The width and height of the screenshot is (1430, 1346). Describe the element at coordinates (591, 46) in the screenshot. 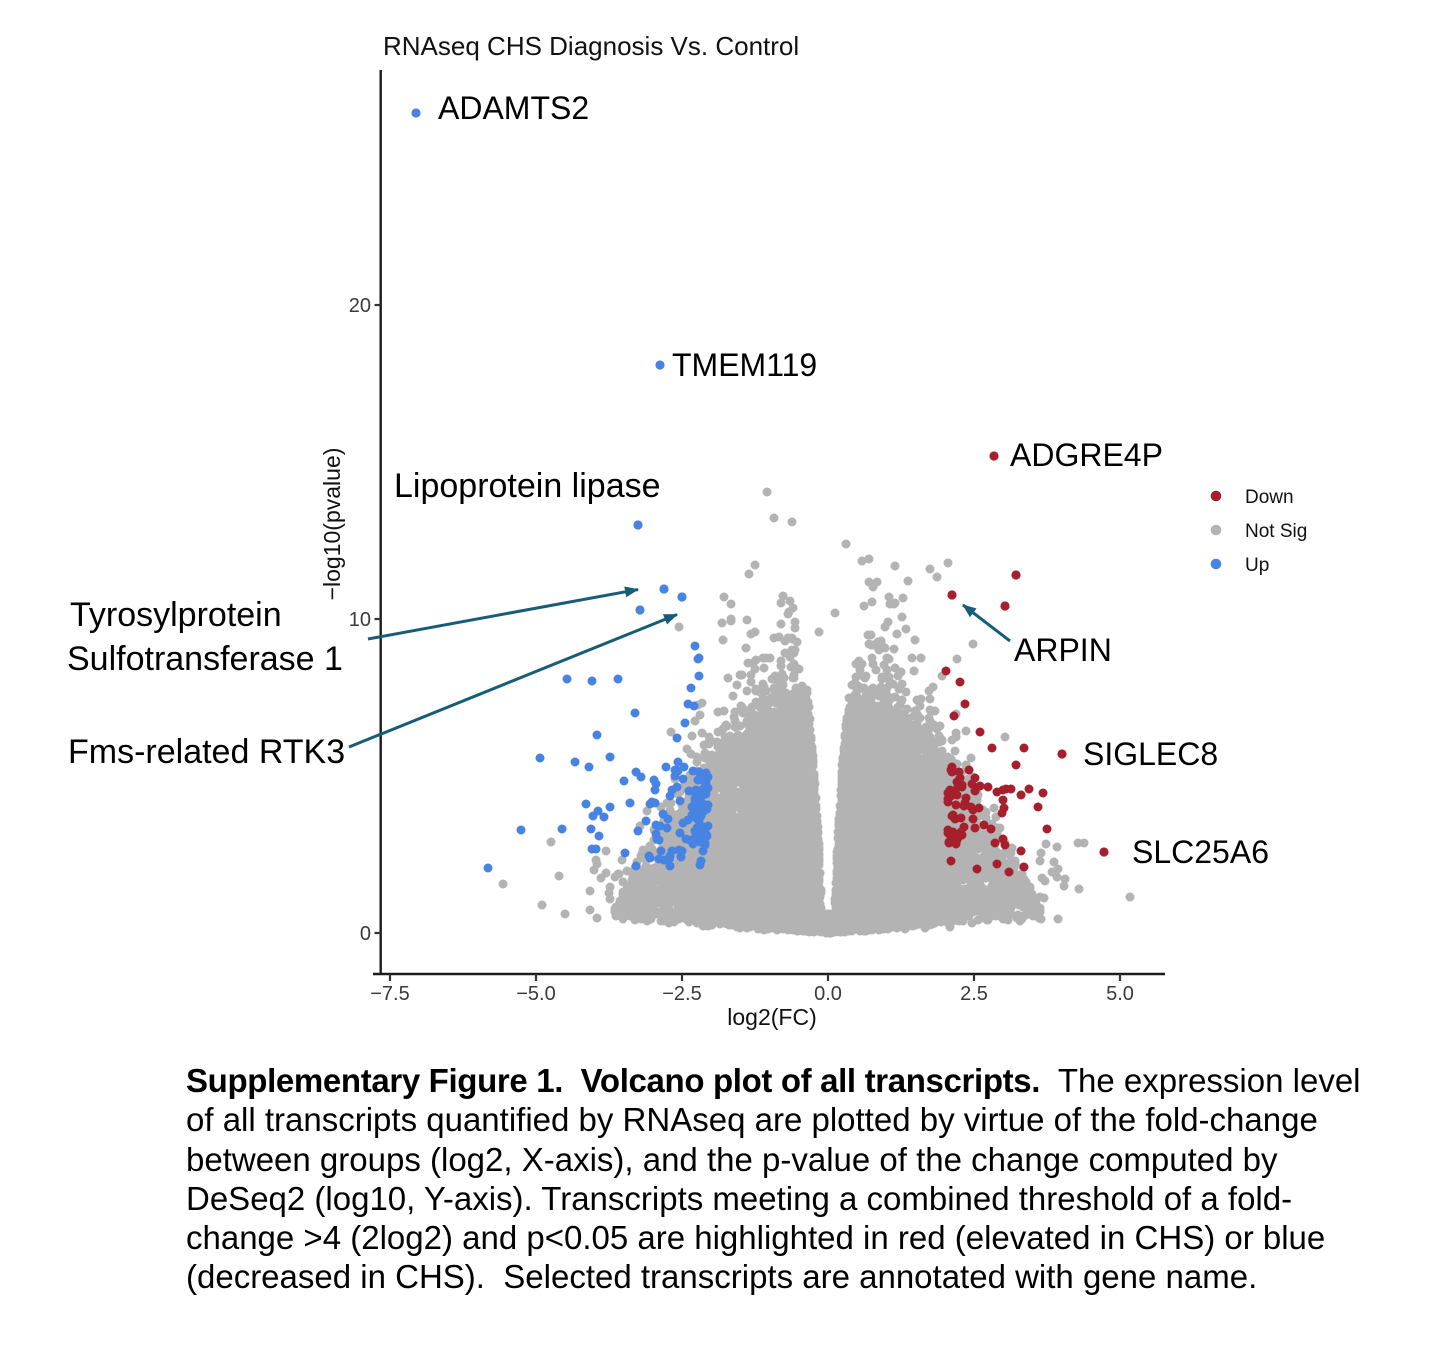

I see `svg-text:RNAseq CHS Diagnosis Vs. Contr: RNAseq CHS Diagnosis Vs. Control` at that location.